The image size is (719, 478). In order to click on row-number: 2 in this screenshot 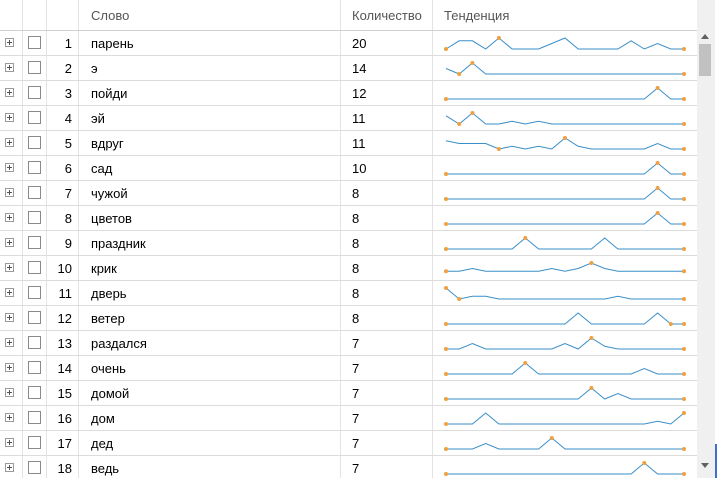, I will do `click(63, 68)`.